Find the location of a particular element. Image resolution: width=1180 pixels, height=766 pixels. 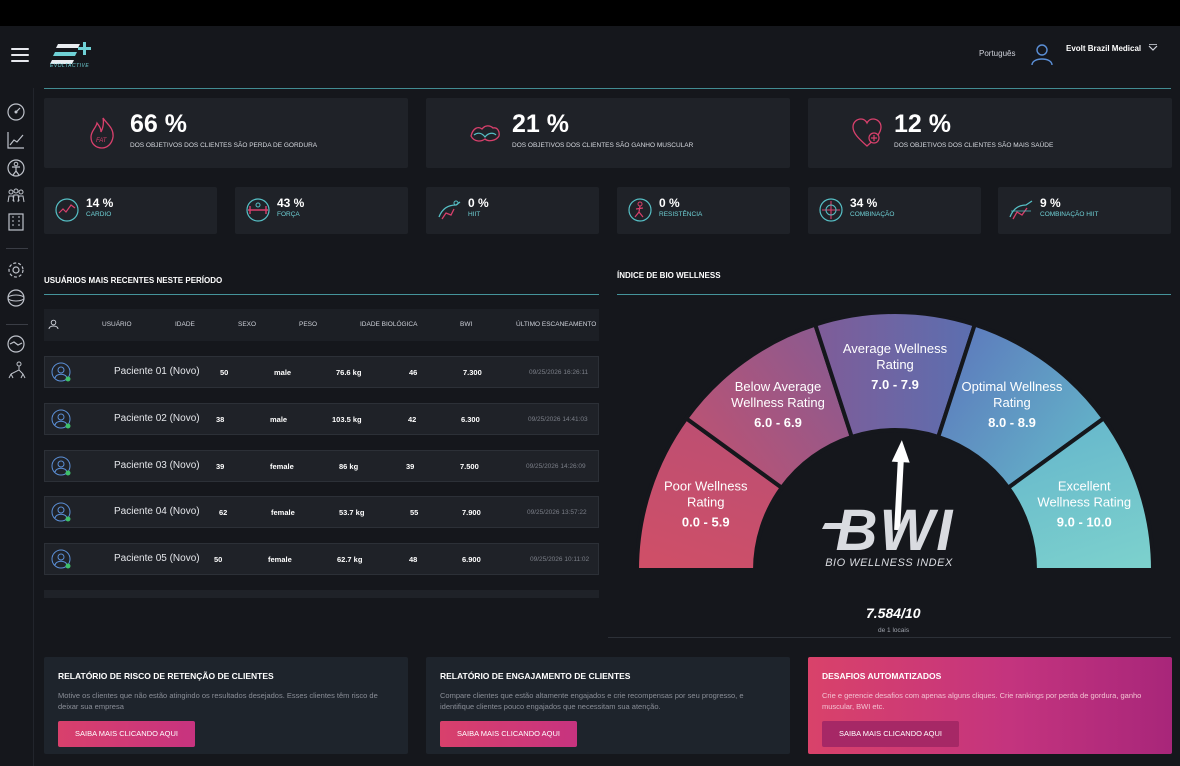

users-header-icon is located at coordinates (53, 324).